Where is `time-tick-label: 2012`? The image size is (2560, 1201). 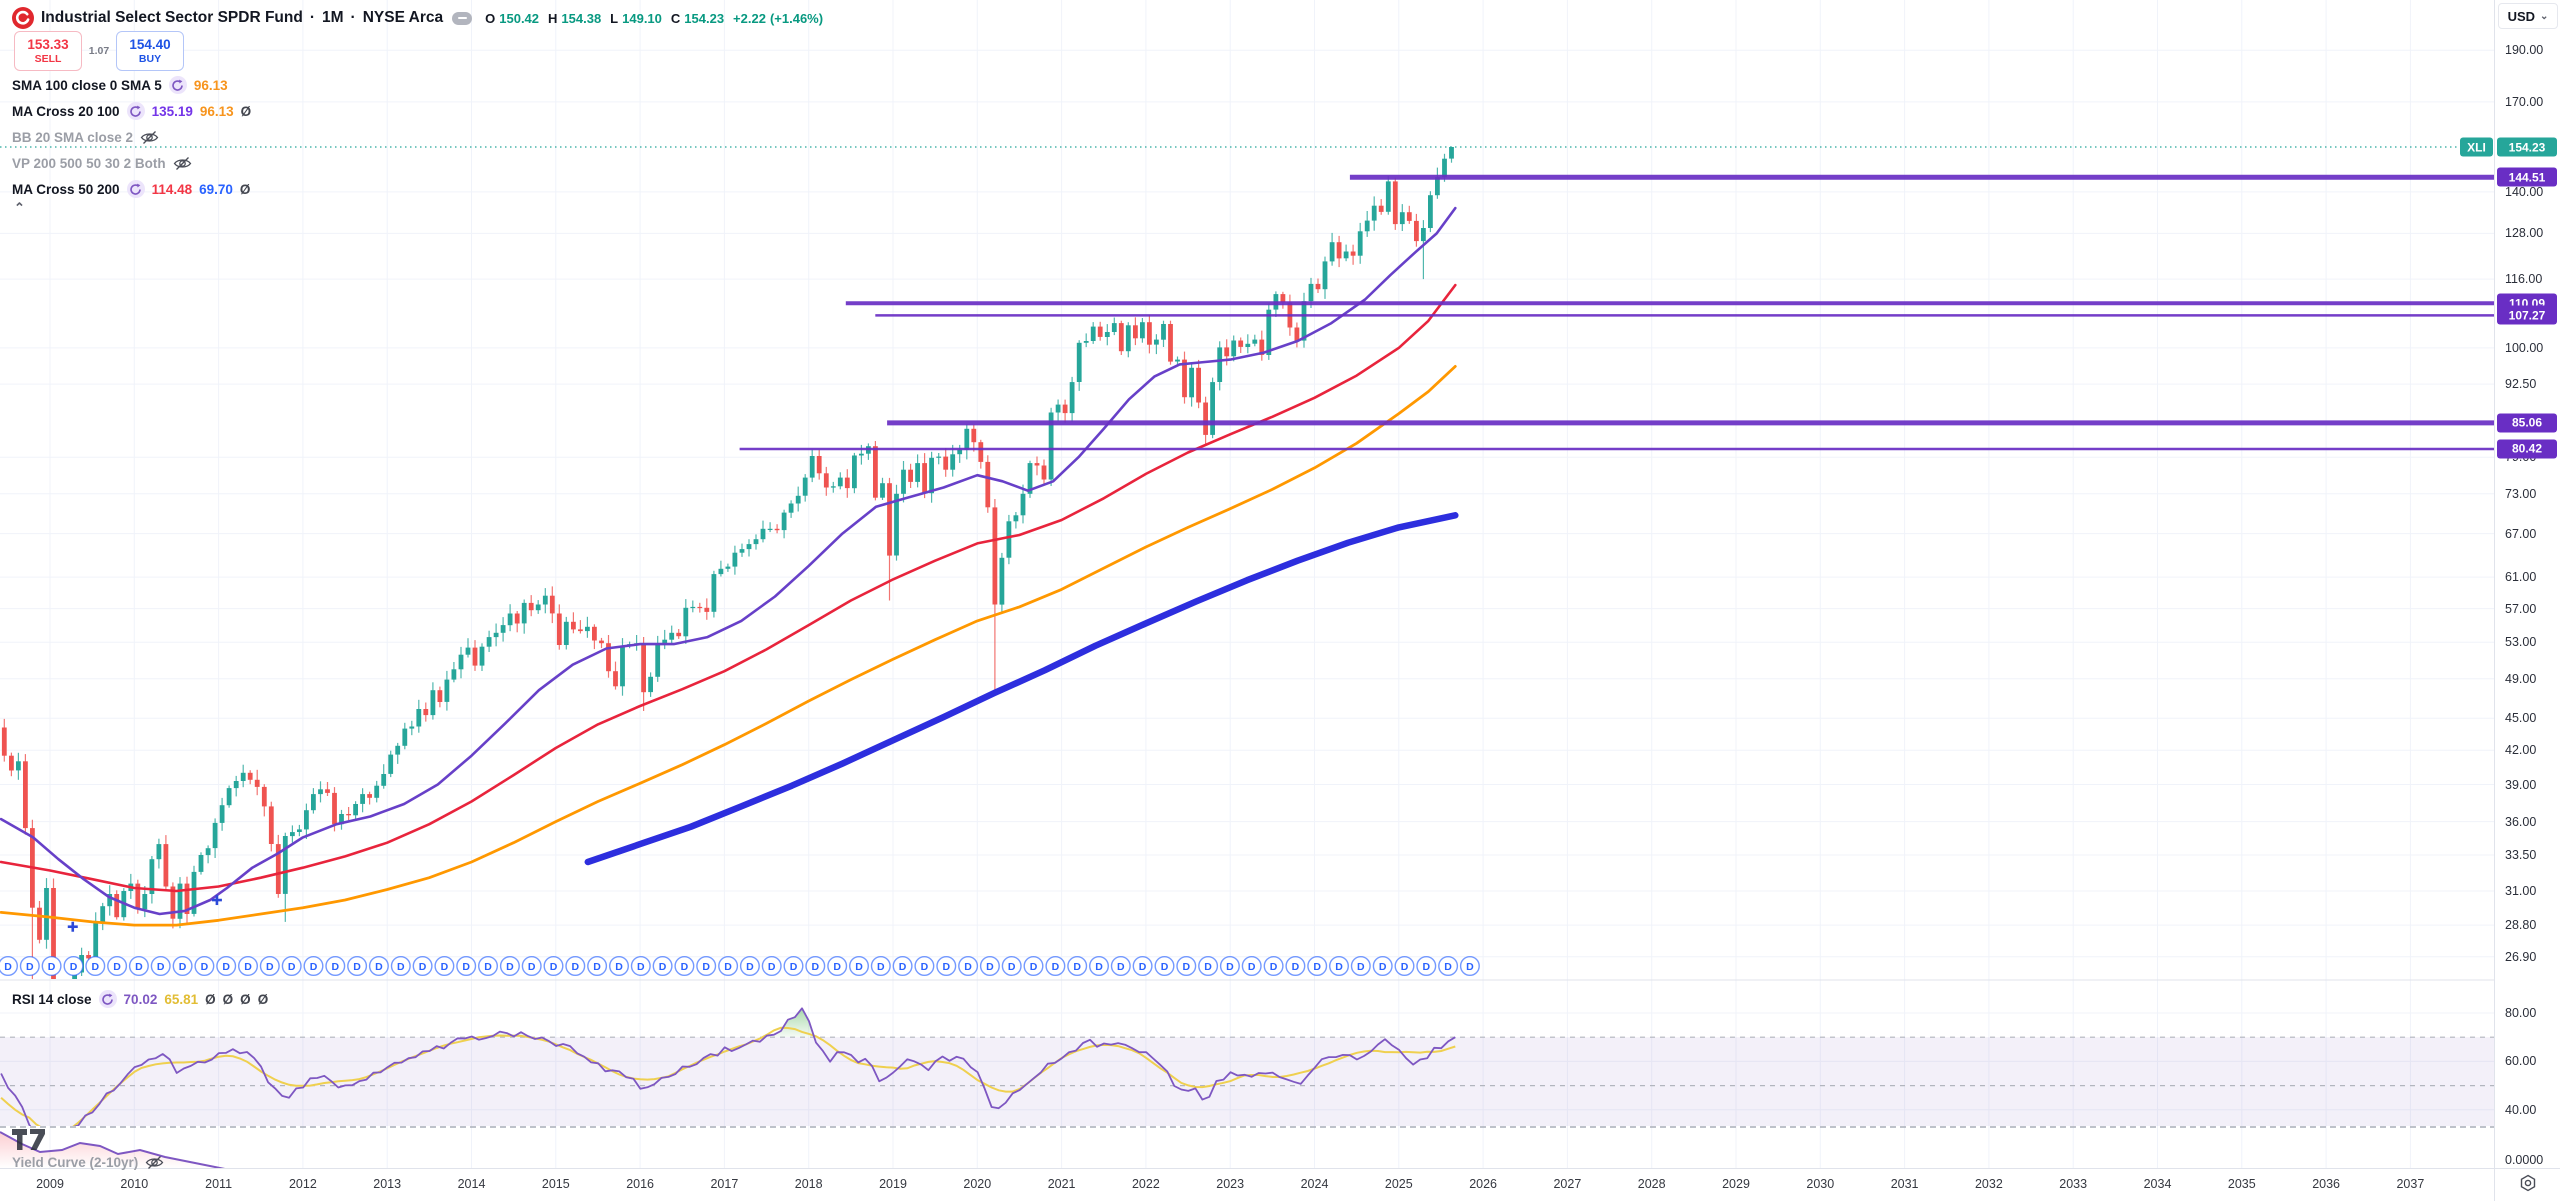
time-tick-label: 2012 is located at coordinates (302, 1184).